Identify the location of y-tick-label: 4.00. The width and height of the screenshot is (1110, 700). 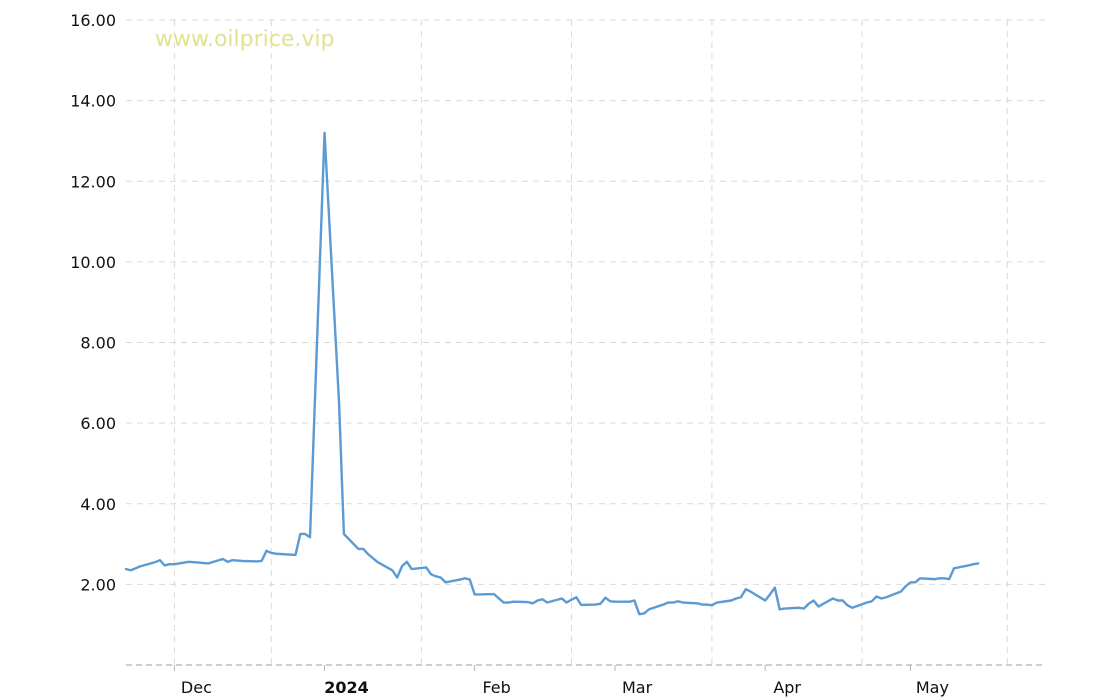
(98, 504).